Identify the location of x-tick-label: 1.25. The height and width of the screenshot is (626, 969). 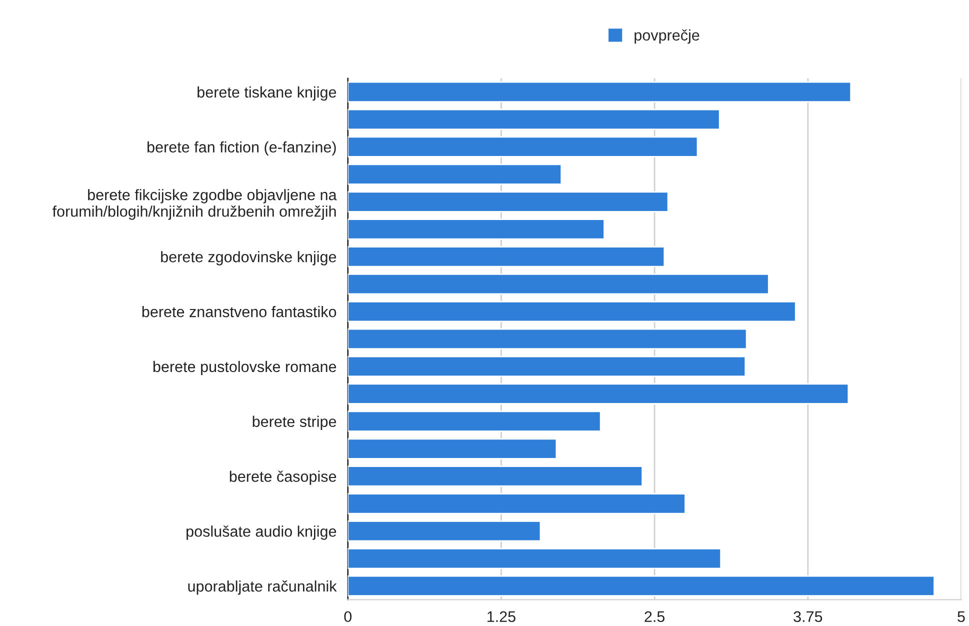
(502, 616).